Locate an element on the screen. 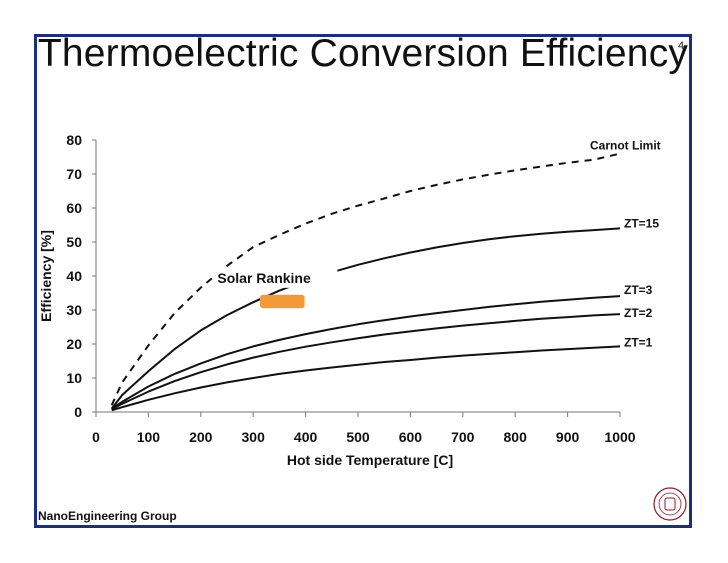 The image size is (728, 563). y-tick-label: 10 is located at coordinates (74, 378).